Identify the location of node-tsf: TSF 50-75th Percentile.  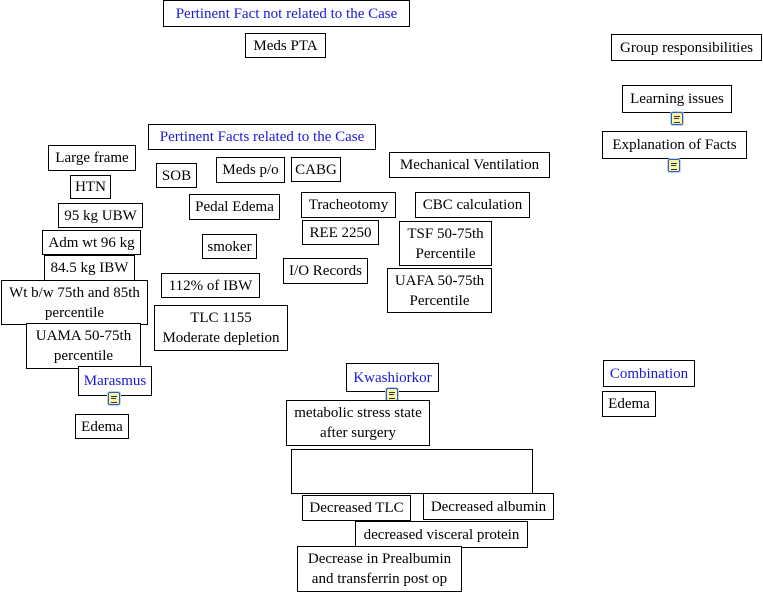
(445, 243).